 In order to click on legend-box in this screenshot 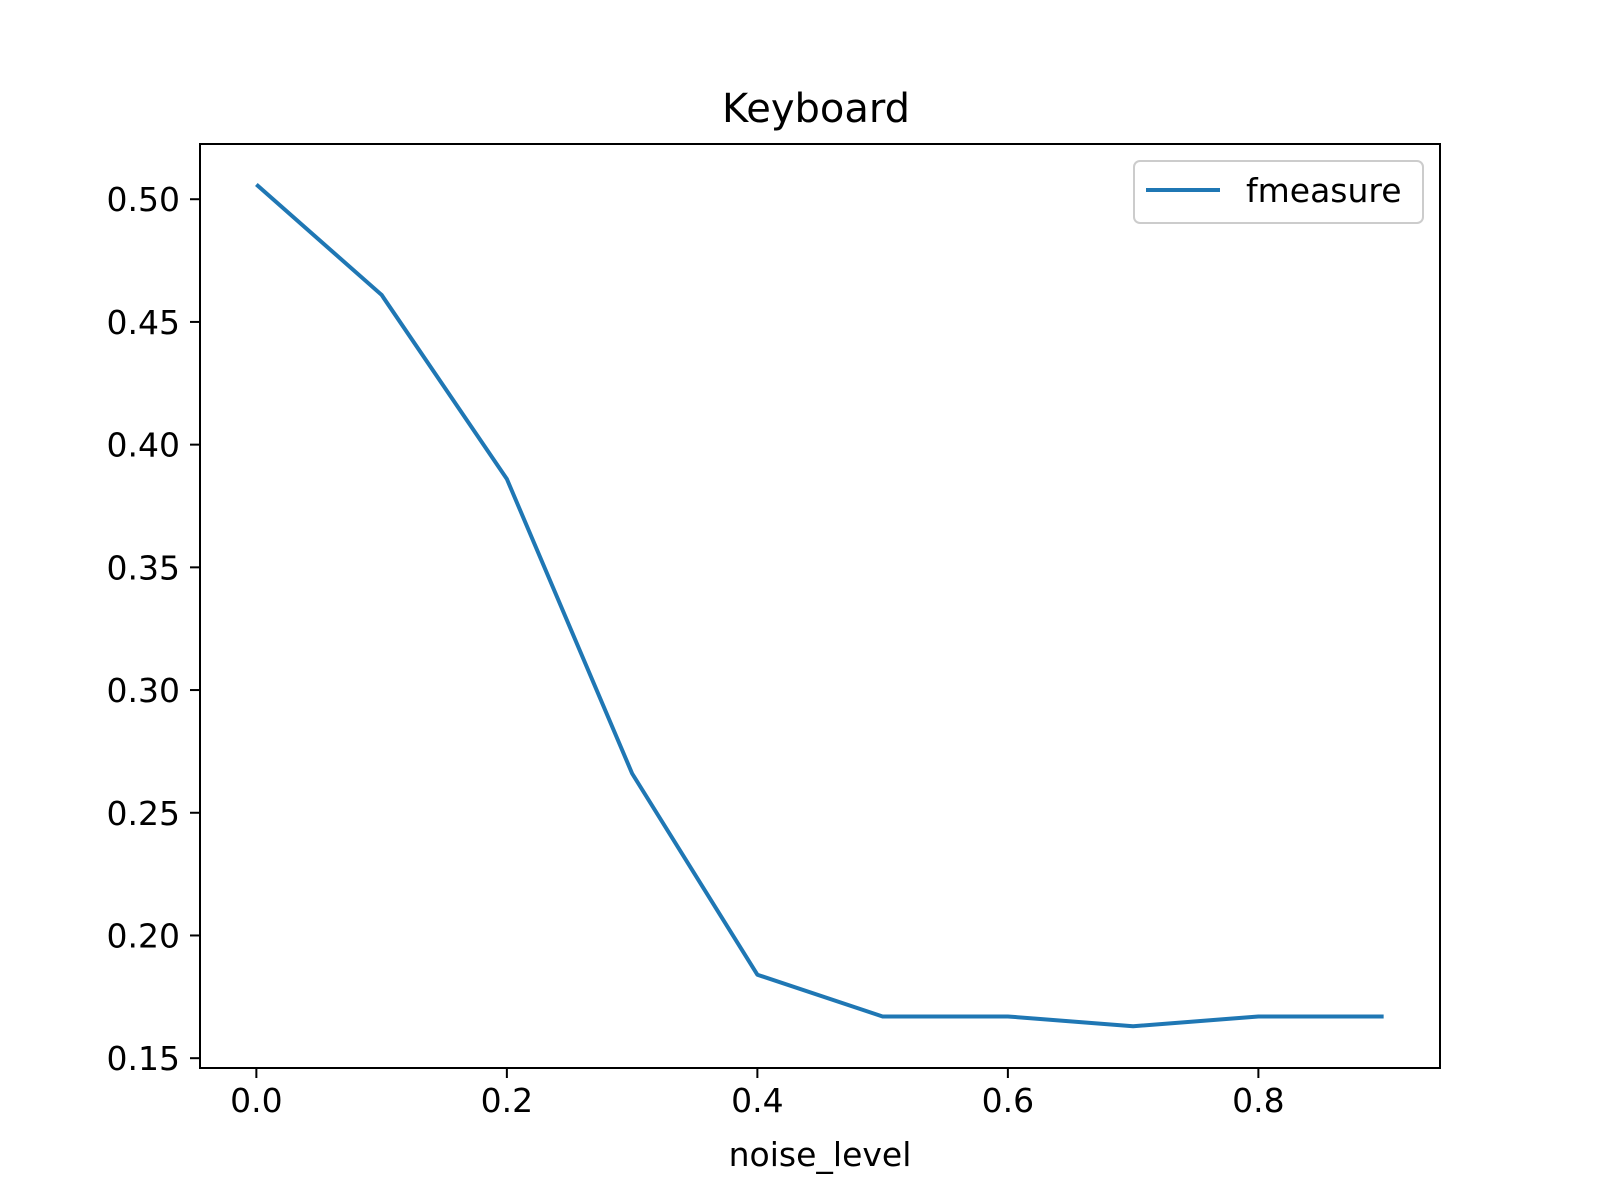, I will do `click(1278, 192)`.